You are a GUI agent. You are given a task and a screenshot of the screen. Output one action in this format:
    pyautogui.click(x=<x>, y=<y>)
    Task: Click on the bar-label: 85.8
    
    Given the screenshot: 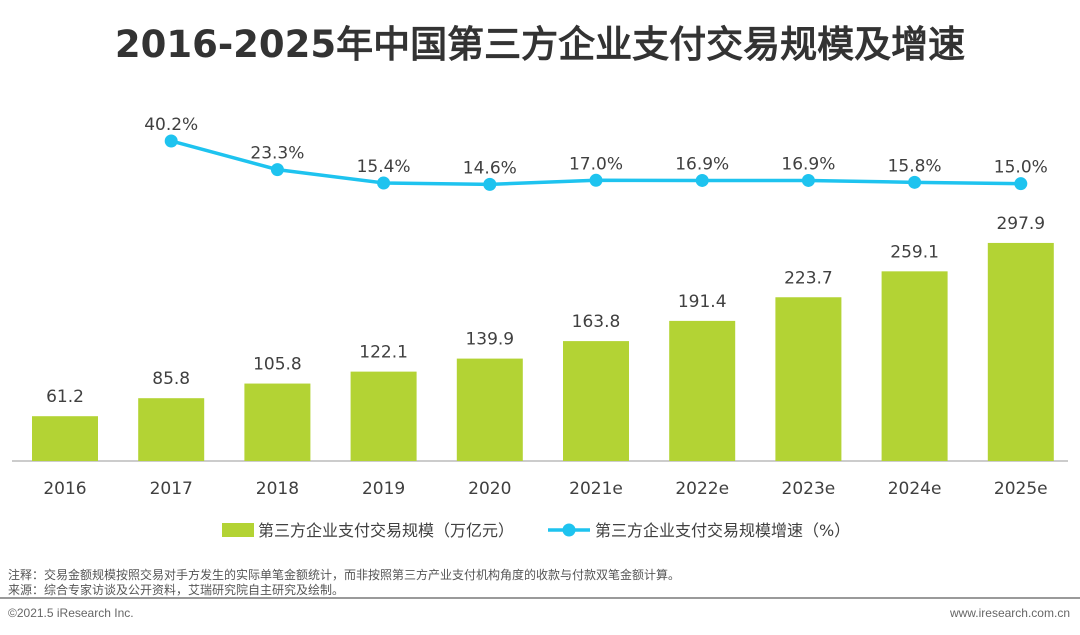 What is the action you would take?
    pyautogui.click(x=171, y=379)
    